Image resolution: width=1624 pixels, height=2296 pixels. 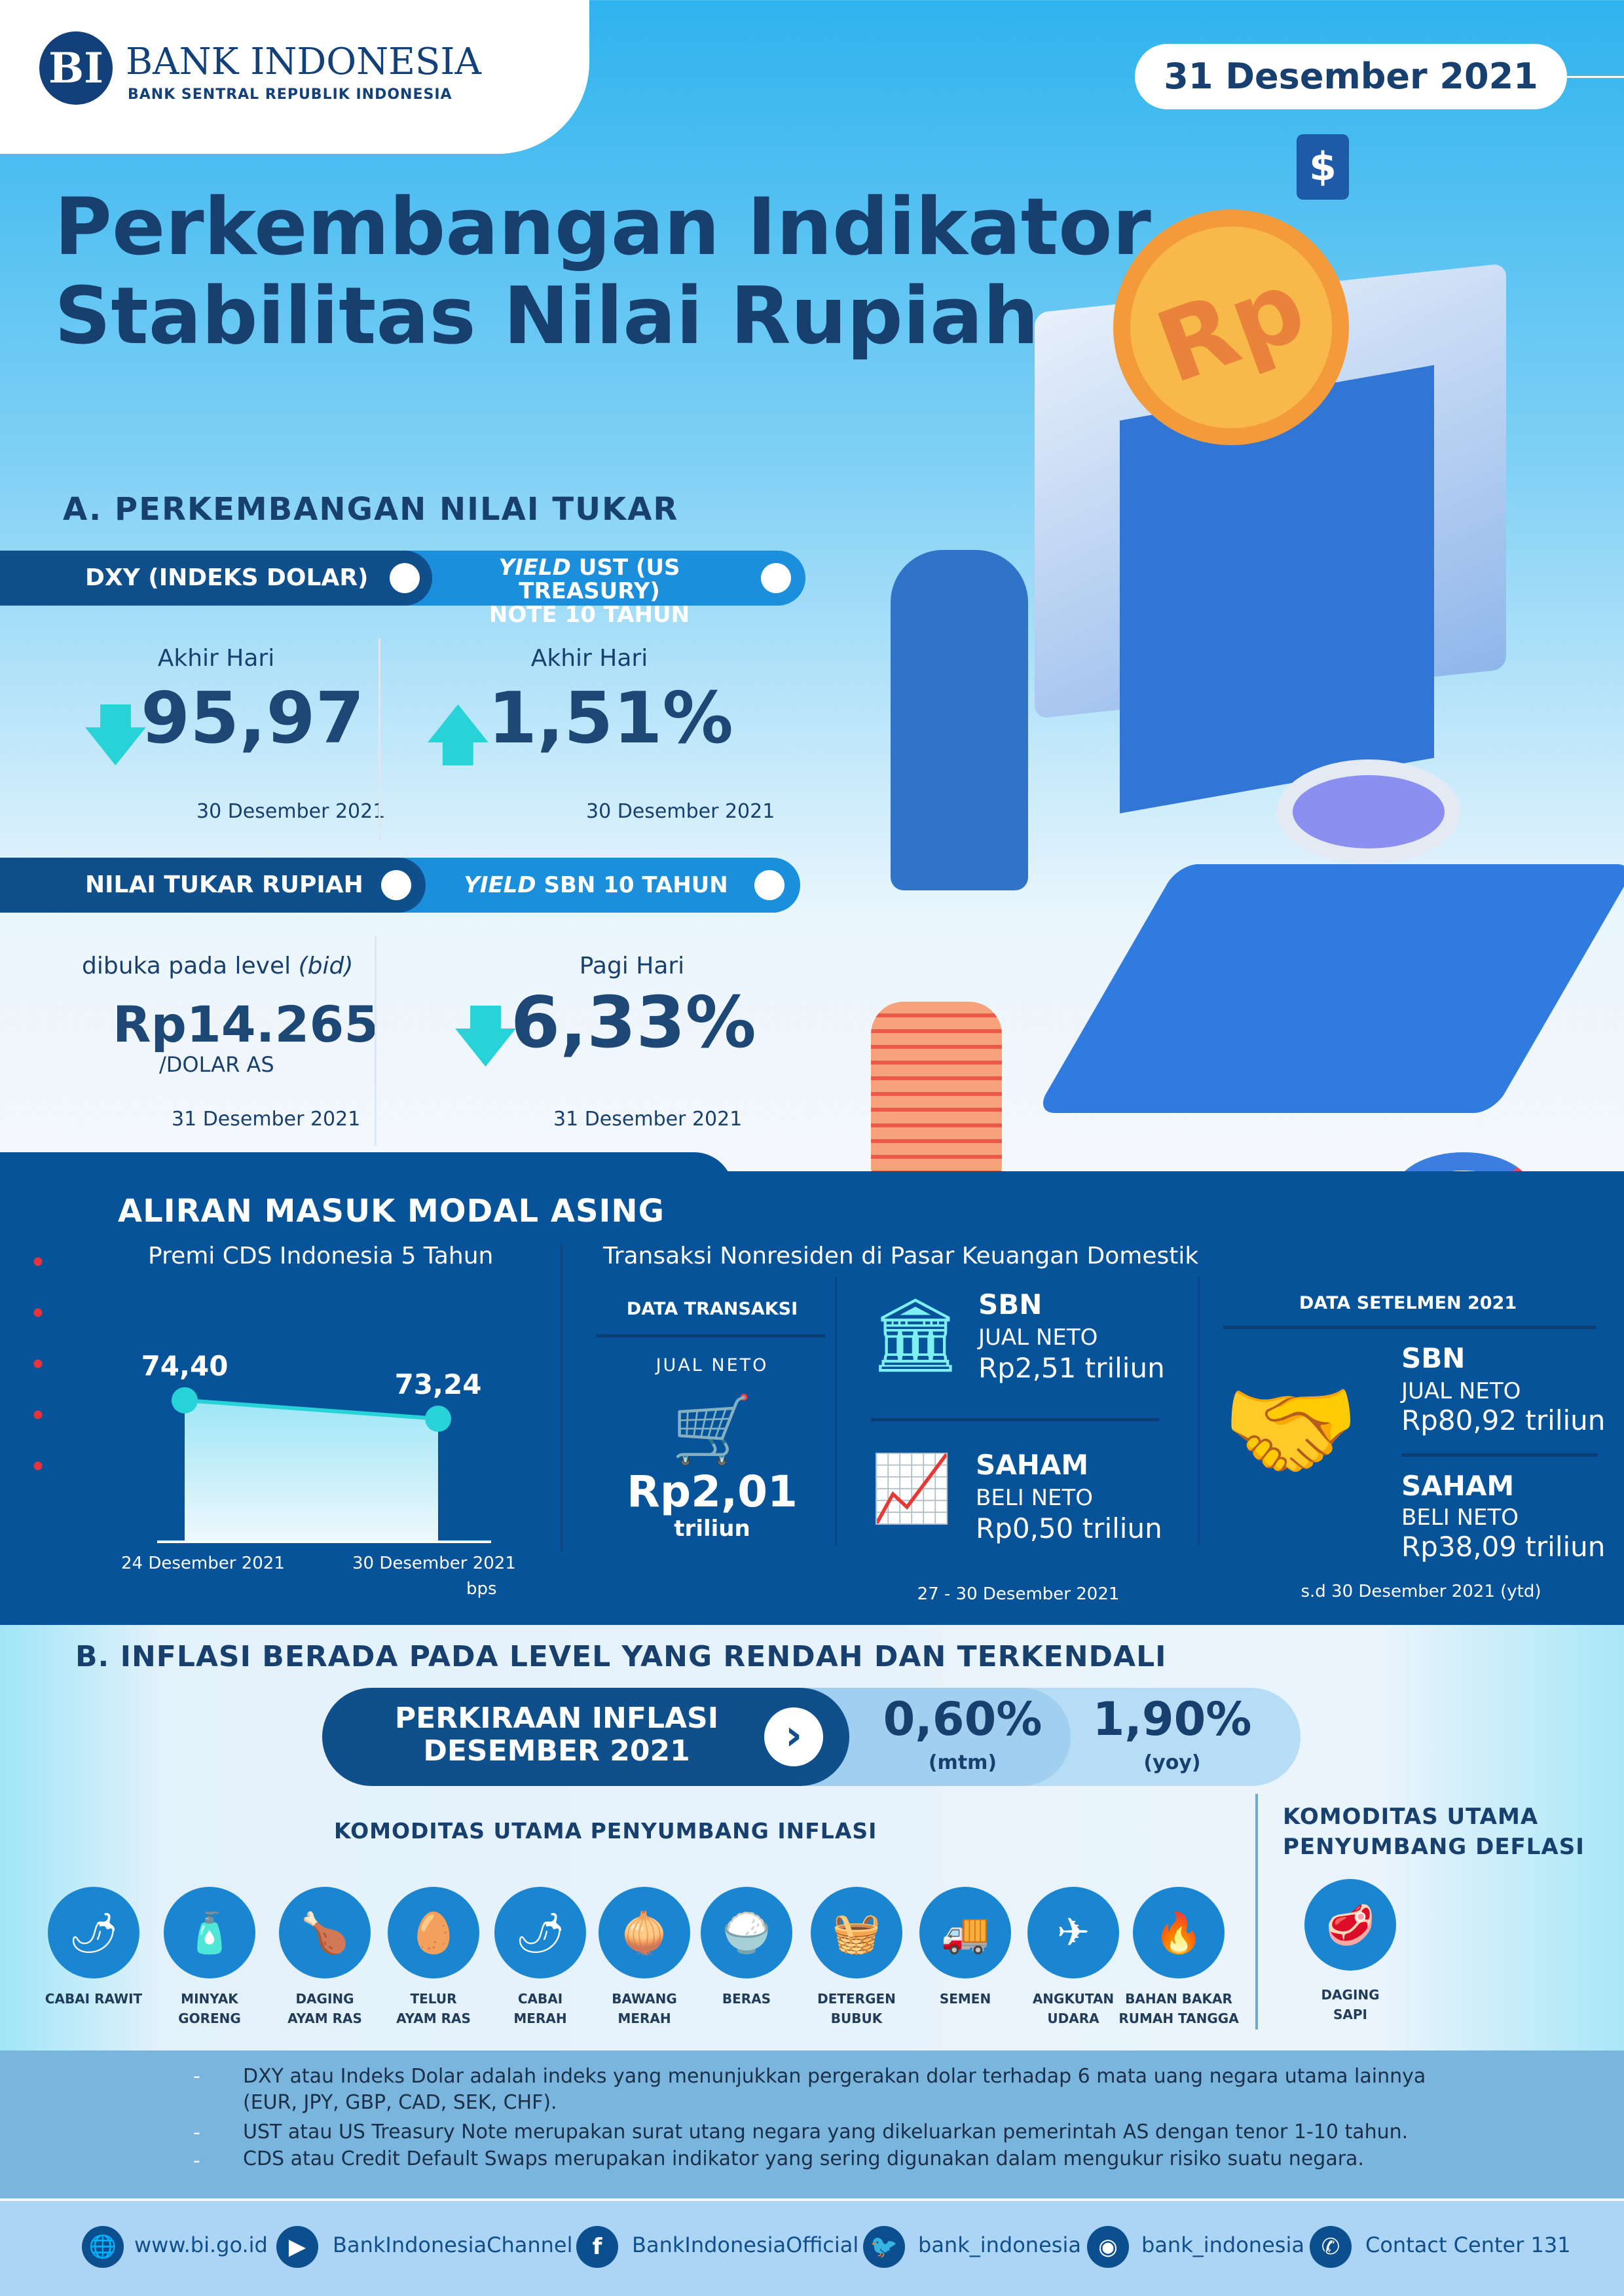 I want to click on commodity-label: ANGKUTAN UDARA, so click(x=1073, y=2008).